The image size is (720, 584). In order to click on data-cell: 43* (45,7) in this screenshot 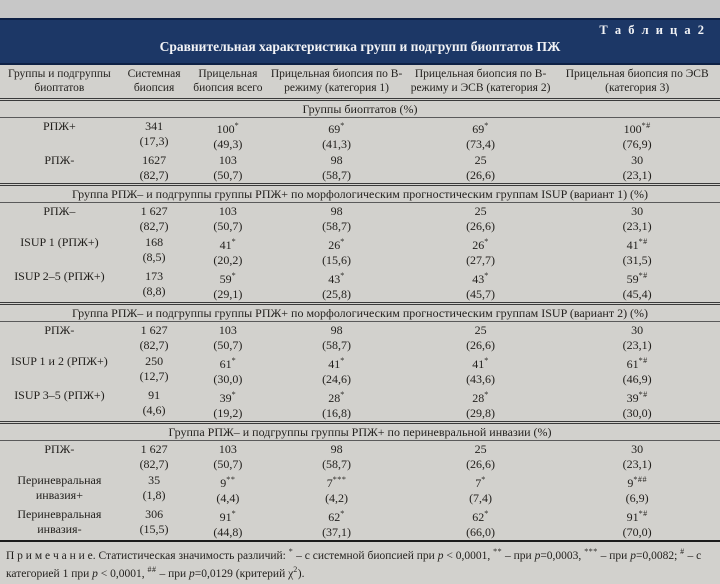, I will do `click(481, 286)`.